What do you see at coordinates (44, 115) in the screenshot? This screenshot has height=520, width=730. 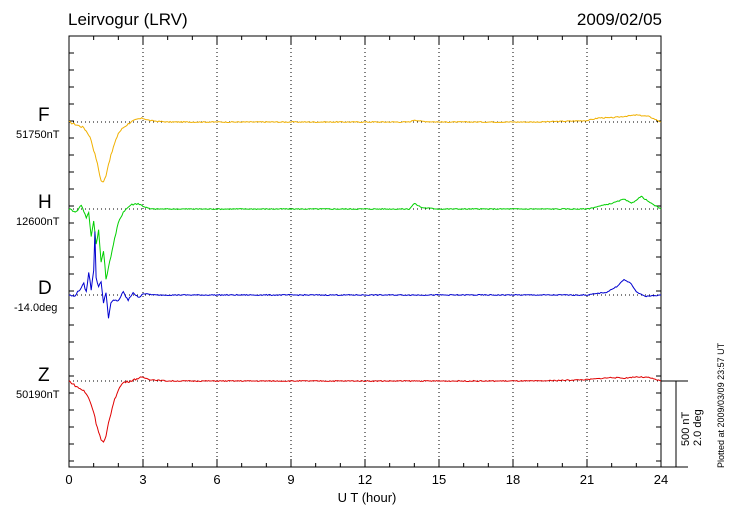 I see `component-label-f: F` at bounding box center [44, 115].